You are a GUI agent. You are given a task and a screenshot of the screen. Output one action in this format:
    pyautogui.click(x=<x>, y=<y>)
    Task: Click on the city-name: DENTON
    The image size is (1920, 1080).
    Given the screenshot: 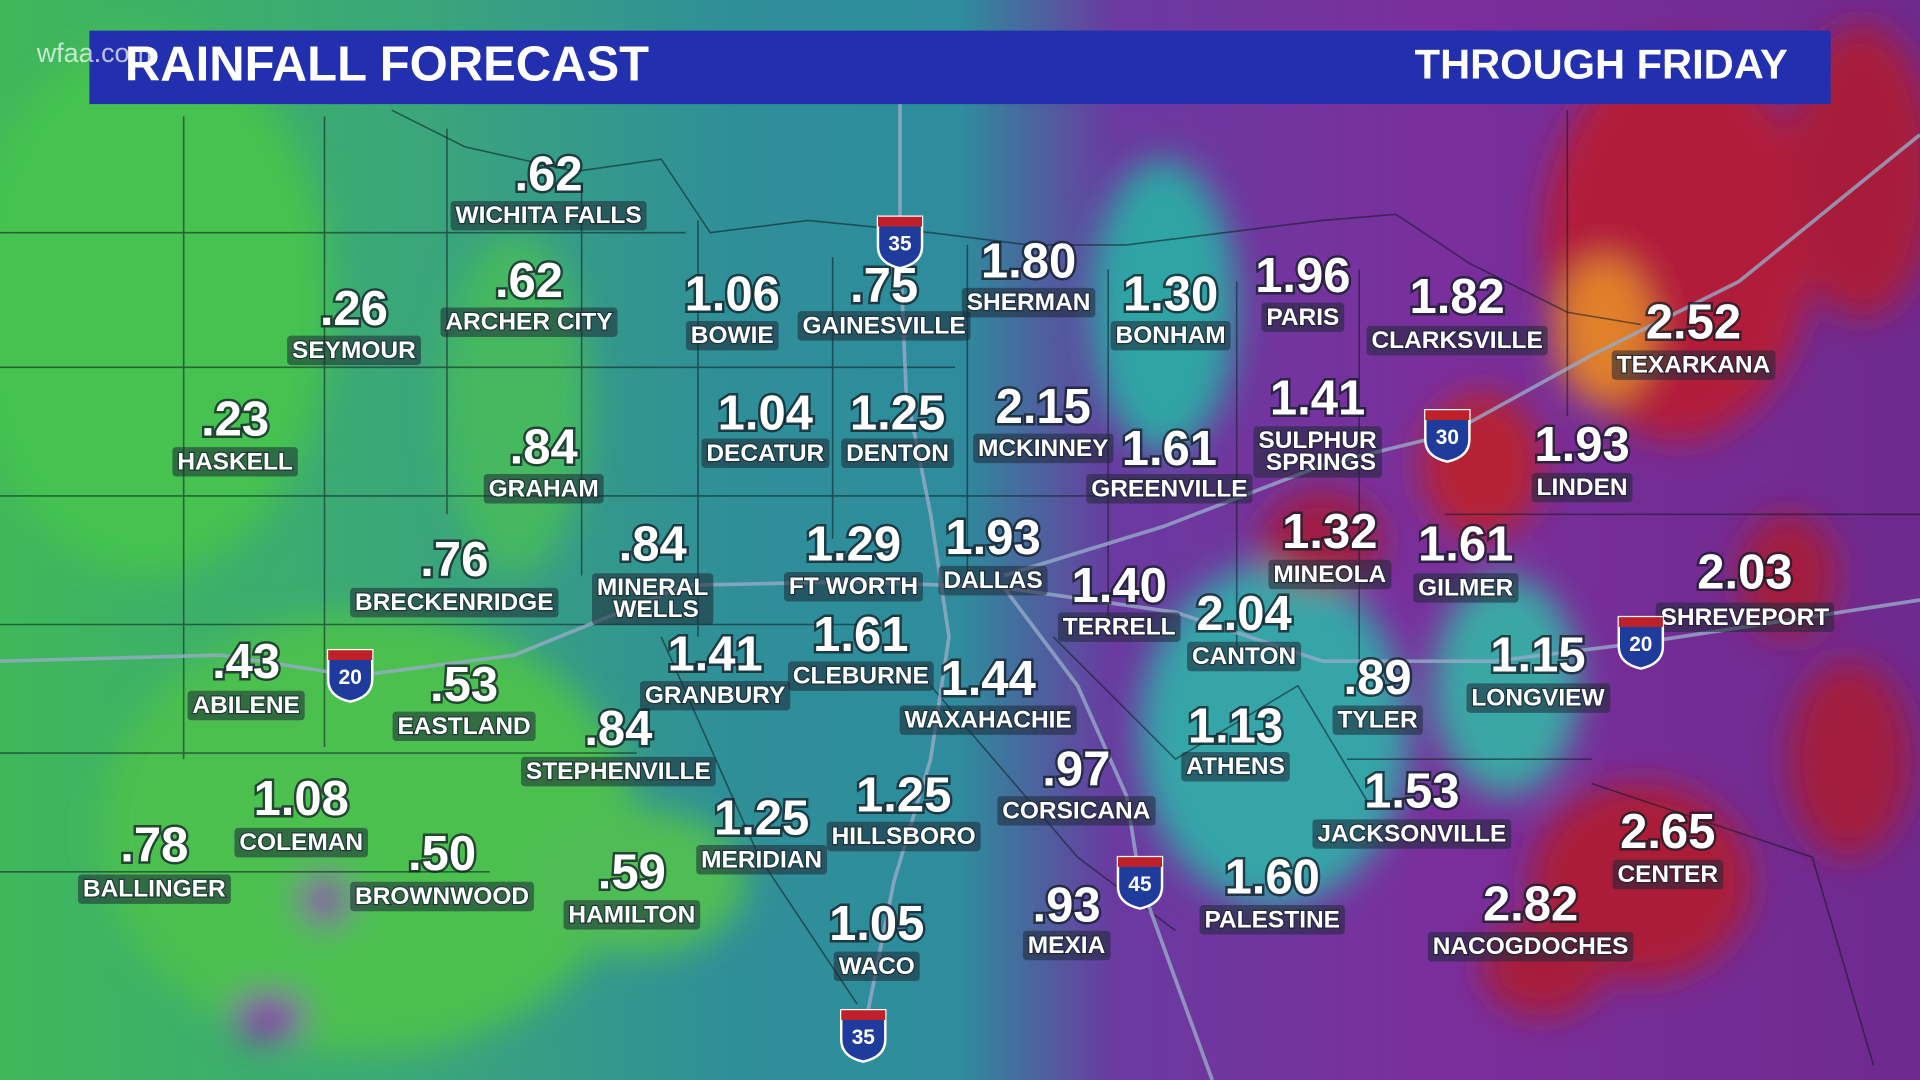 What is the action you would take?
    pyautogui.click(x=897, y=453)
    